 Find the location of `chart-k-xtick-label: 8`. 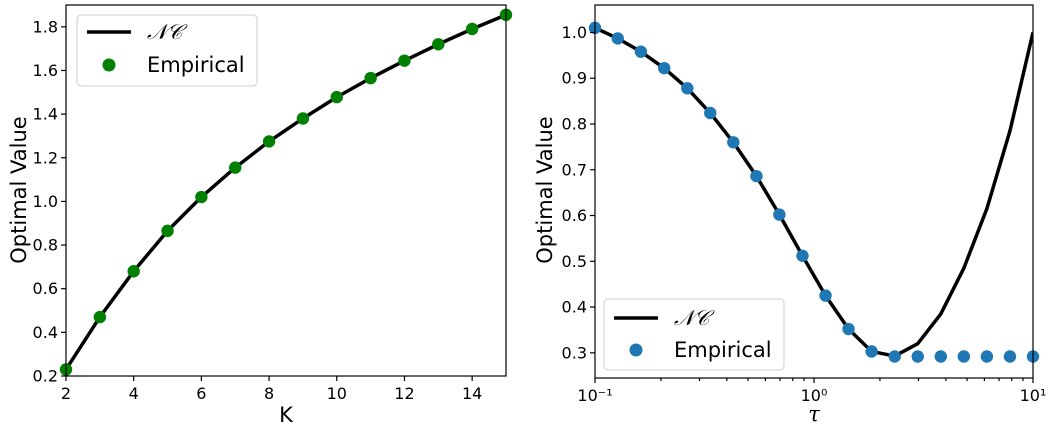

chart-k-xtick-label: 8 is located at coordinates (269, 393).